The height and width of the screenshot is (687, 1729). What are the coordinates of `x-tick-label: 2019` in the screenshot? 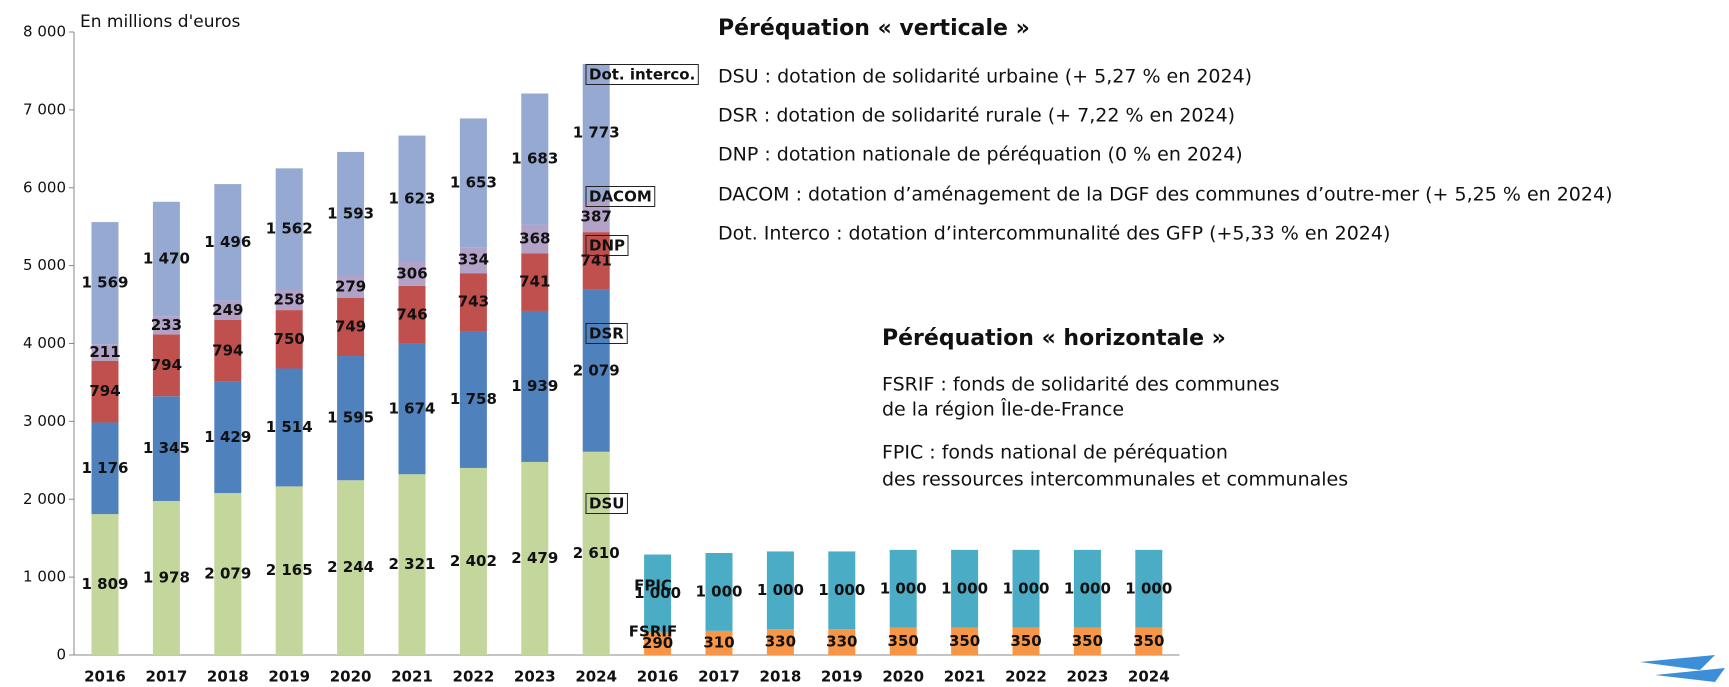 It's located at (289, 677).